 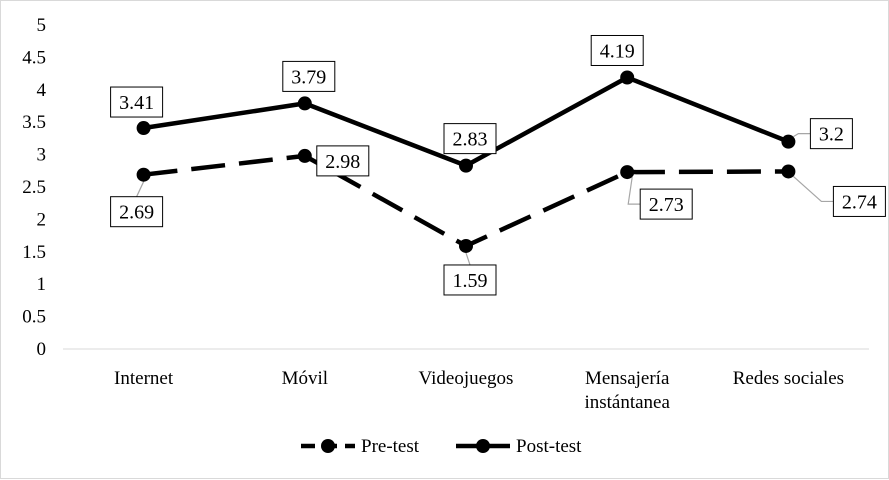 I want to click on y-tick-label: 1.5, so click(x=34, y=252).